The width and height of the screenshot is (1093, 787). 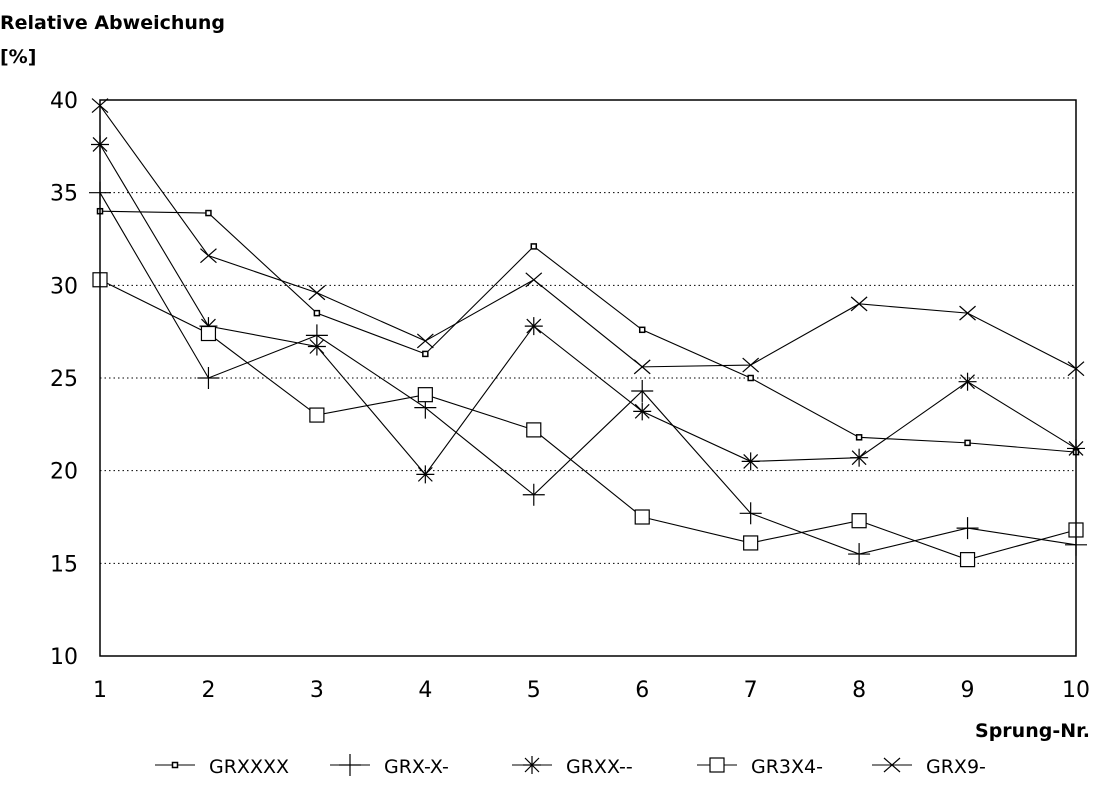 What do you see at coordinates (425, 690) in the screenshot?
I see `x-tick-label: 4` at bounding box center [425, 690].